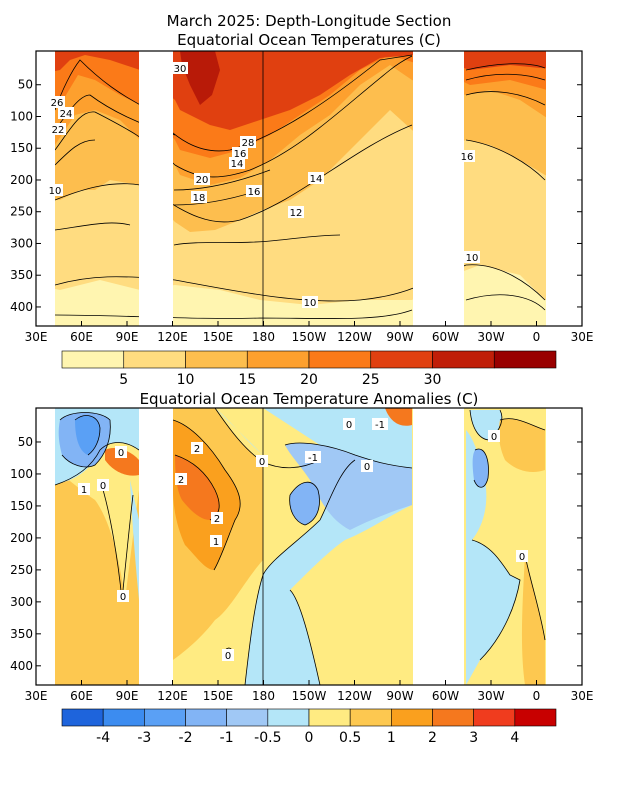 The height and width of the screenshot is (800, 618). Describe the element at coordinates (371, 380) in the screenshot. I see `colorbar-label: 25` at that location.